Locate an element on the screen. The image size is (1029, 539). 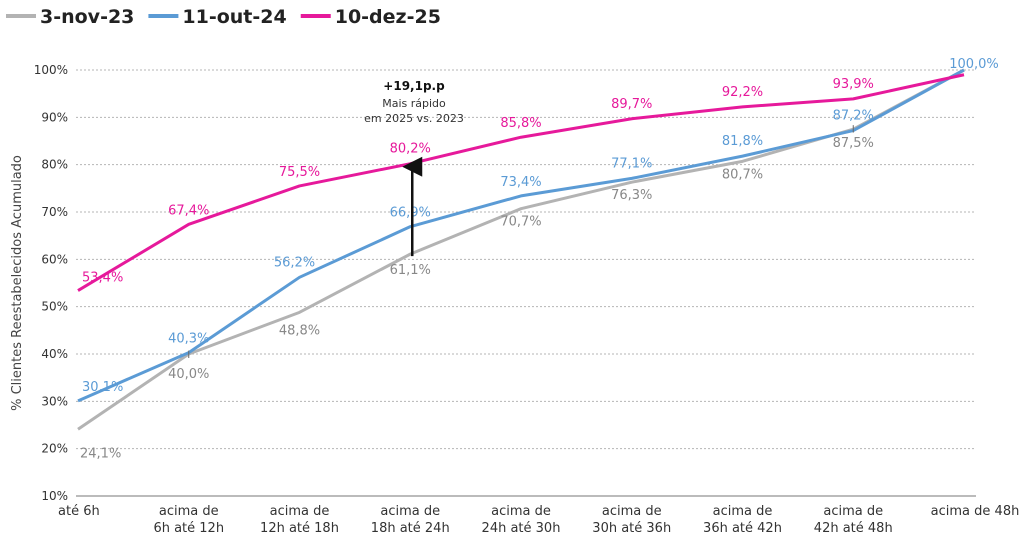
data-label: 53,4% is located at coordinates (102, 278).